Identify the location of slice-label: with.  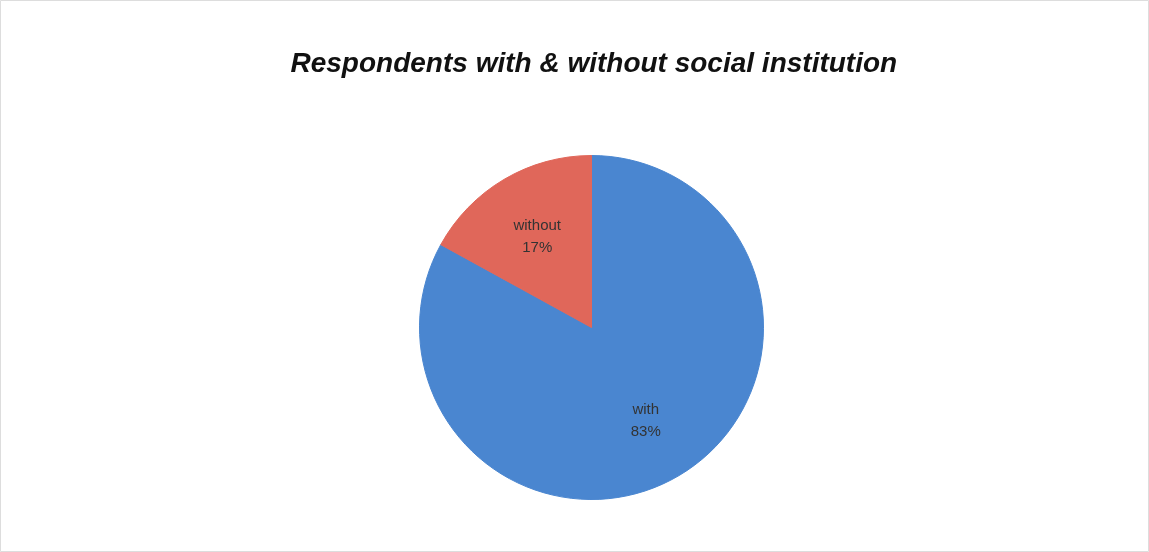
(645, 408).